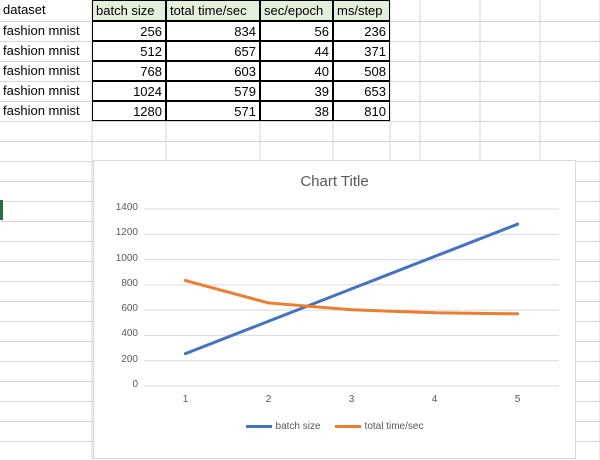 The width and height of the screenshot is (600, 460). What do you see at coordinates (213, 71) in the screenshot?
I see `value-cell: 603` at bounding box center [213, 71].